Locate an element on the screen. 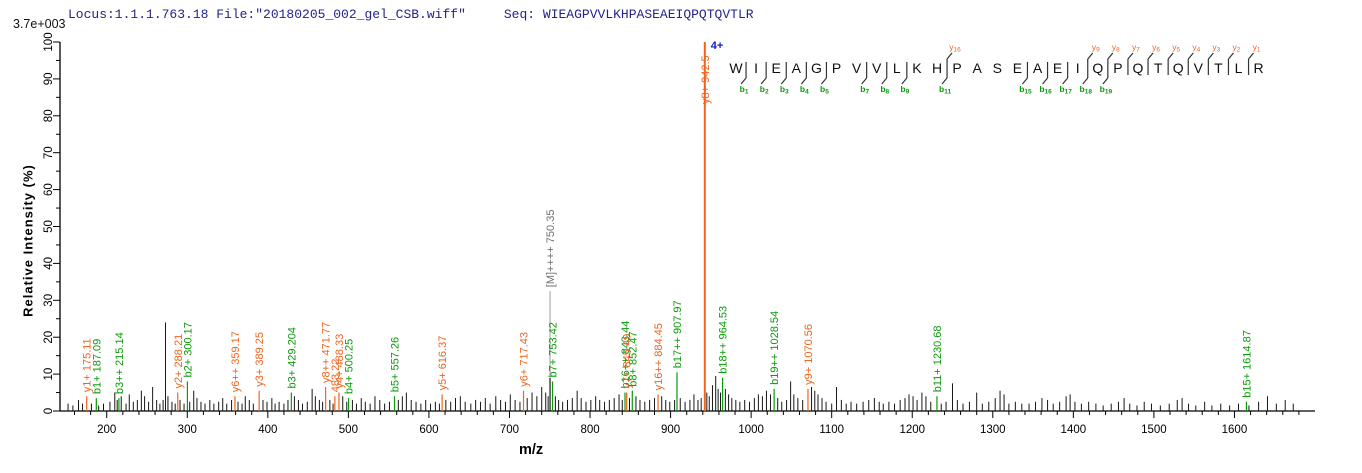 The image size is (1362, 473). svg-text: 1300 is located at coordinates (993, 430).